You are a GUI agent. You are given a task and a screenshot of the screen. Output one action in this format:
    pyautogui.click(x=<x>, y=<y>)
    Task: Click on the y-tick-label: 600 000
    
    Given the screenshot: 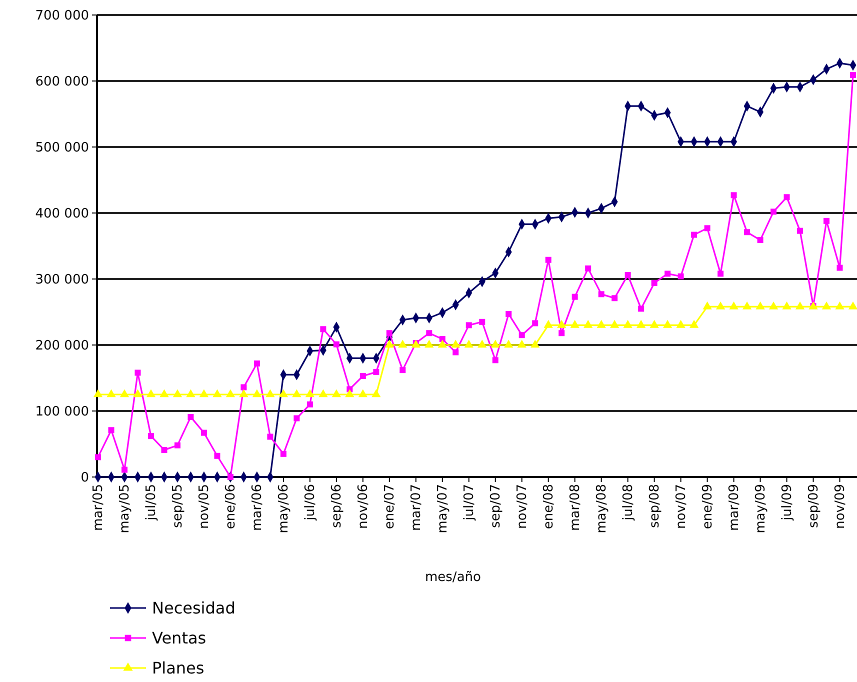 What is the action you would take?
    pyautogui.click(x=62, y=82)
    